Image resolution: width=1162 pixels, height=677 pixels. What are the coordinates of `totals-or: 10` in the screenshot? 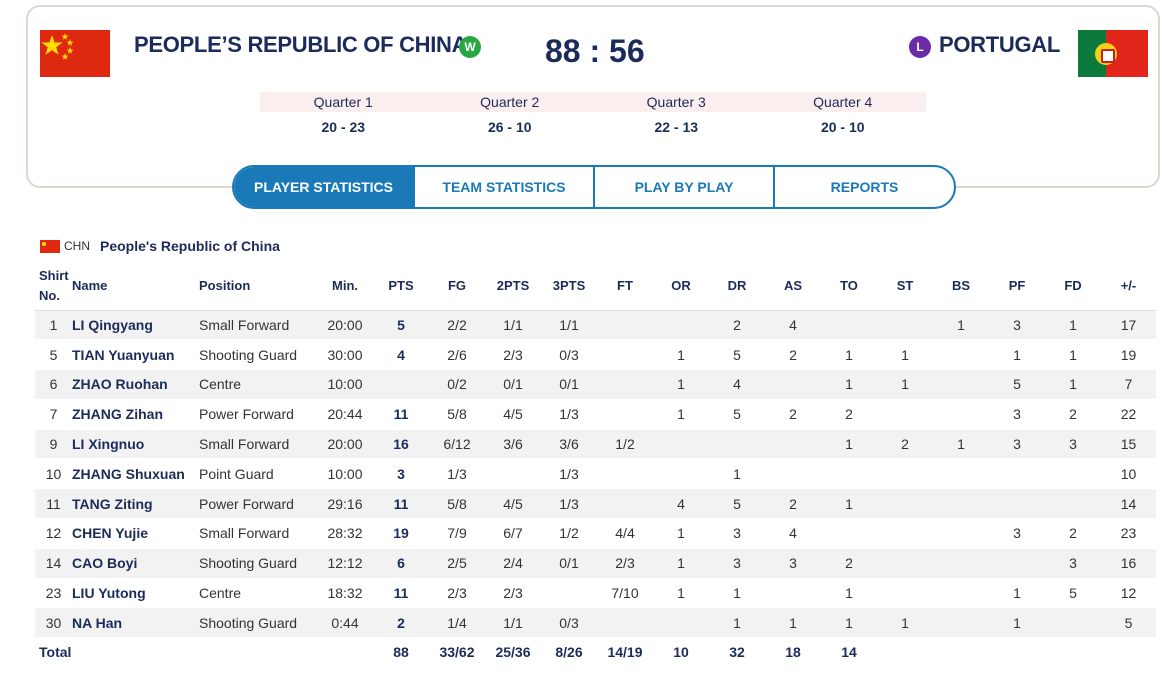 It's located at (681, 652).